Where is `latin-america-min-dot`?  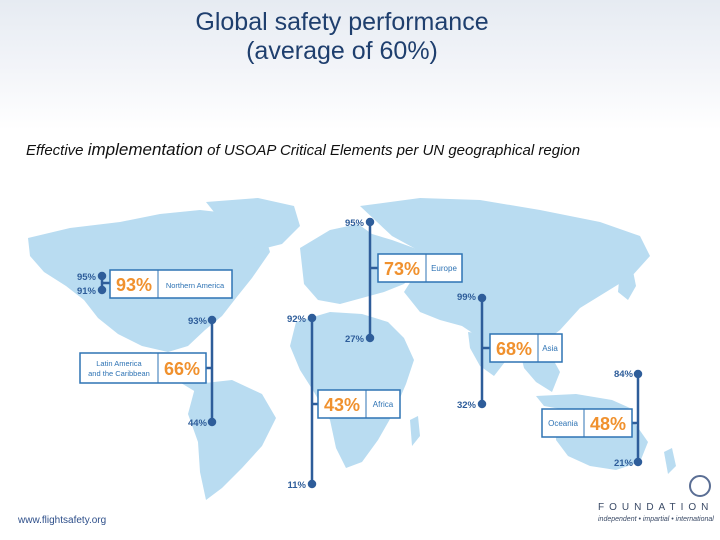 latin-america-min-dot is located at coordinates (212, 422).